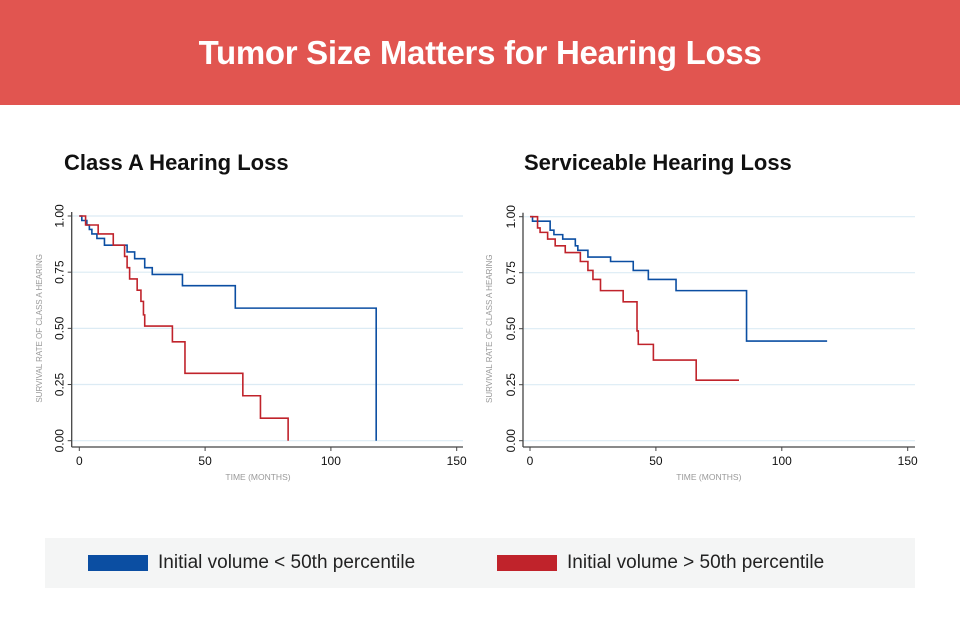  I want to click on legend-item-high-volume: Initial volume > 50th percentile, so click(660, 563).